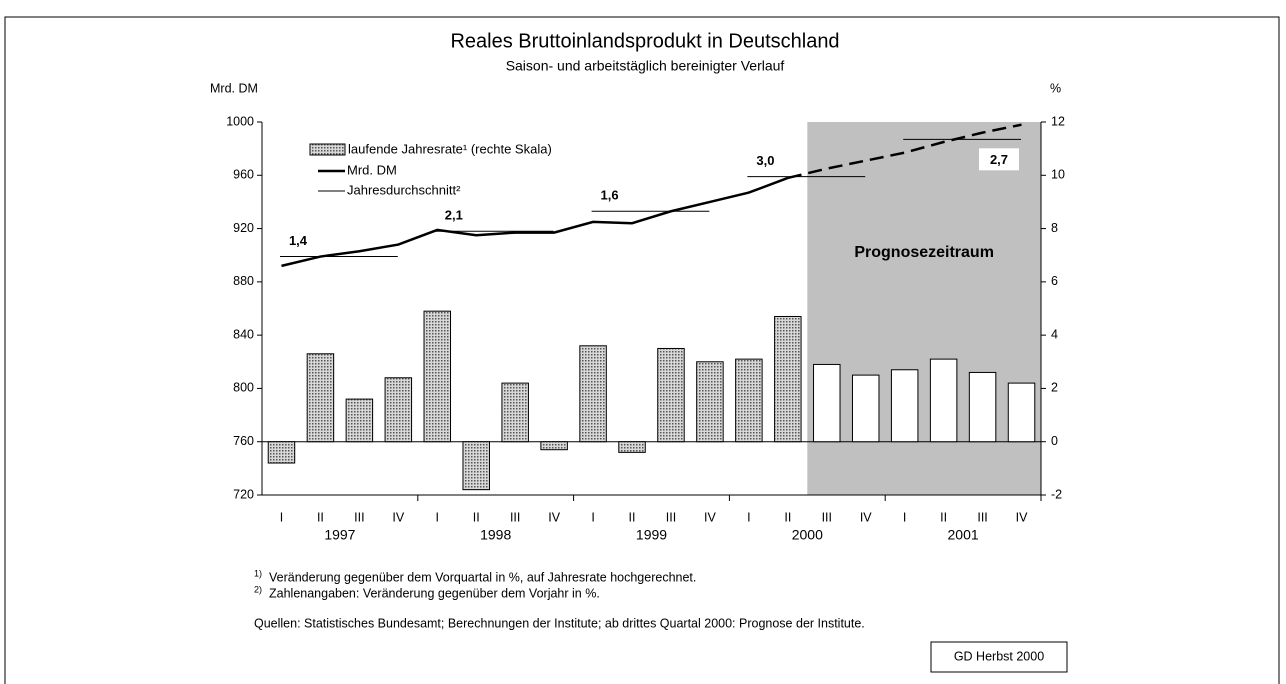  What do you see at coordinates (258, 573) in the screenshot?
I see `footnote-marker: 1)` at bounding box center [258, 573].